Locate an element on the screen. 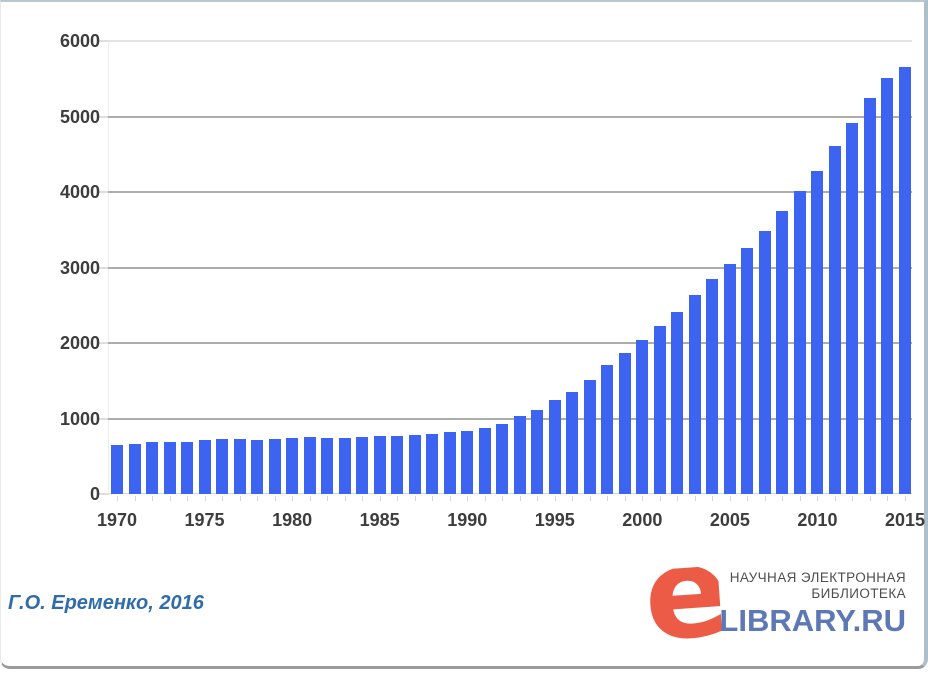 The width and height of the screenshot is (928, 673). attribution-text: Г.О. Еременко, 2016 is located at coordinates (106, 603).